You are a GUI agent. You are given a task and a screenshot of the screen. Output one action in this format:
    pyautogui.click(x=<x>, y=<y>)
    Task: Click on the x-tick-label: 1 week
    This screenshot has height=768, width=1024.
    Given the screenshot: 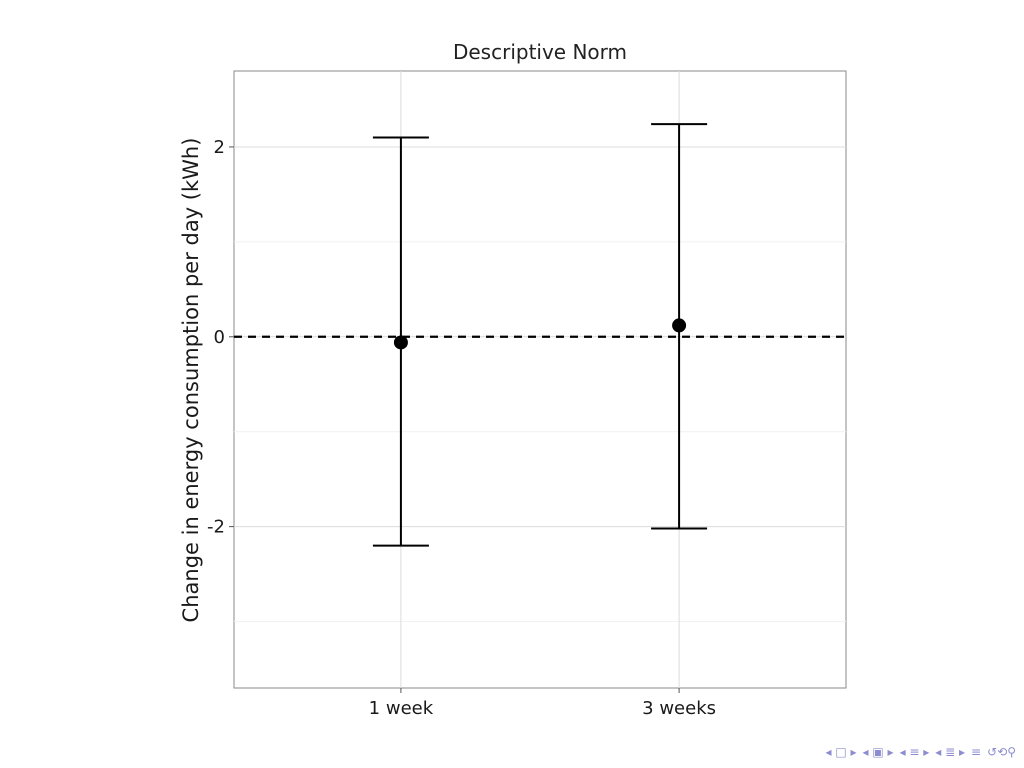 What is the action you would take?
    pyautogui.click(x=401, y=708)
    